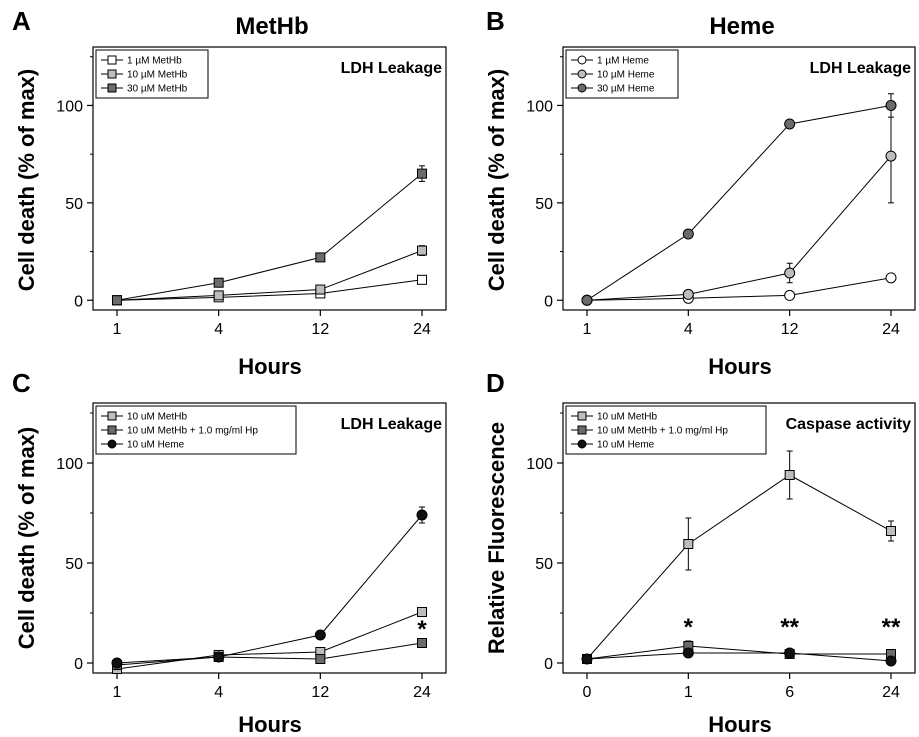 The image size is (919, 737). I want to click on legend: 1 µM MetHb 10 µM MetHb 30 µM MetHb, so click(152, 74).